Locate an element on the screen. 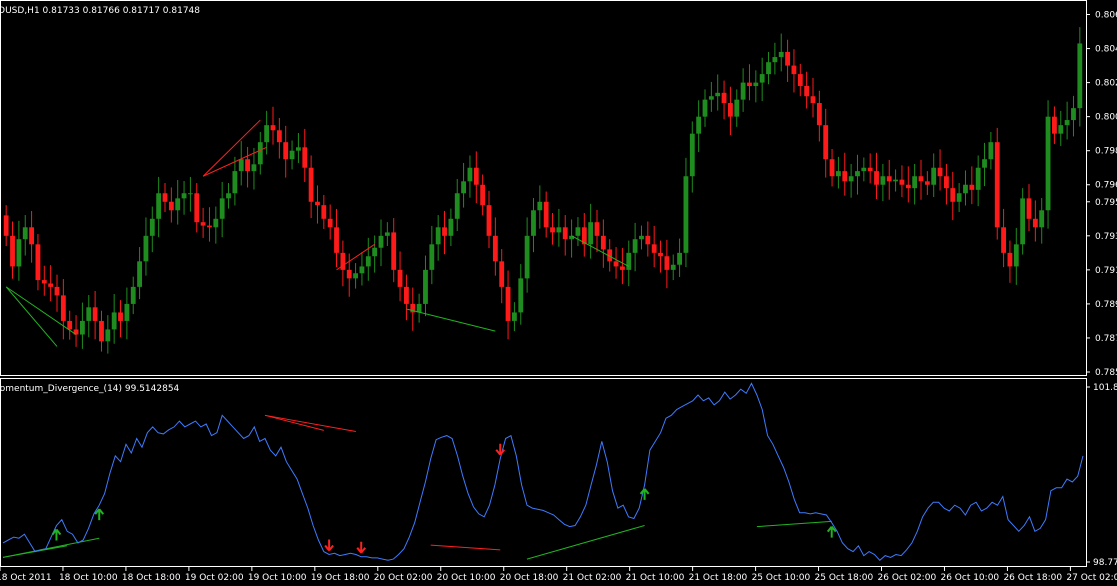  time-tick-label: 21 Oct 10:00 is located at coordinates (655, 578).